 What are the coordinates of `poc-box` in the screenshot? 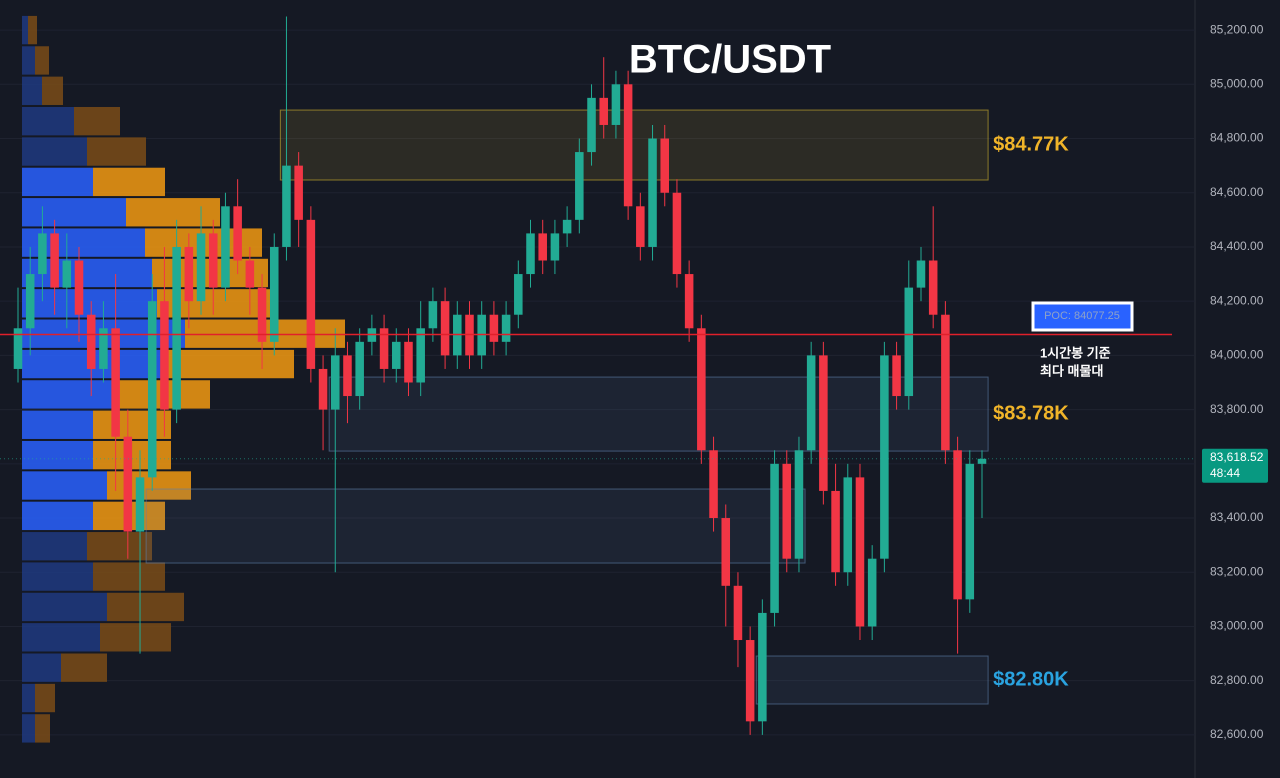 It's located at (1082, 316).